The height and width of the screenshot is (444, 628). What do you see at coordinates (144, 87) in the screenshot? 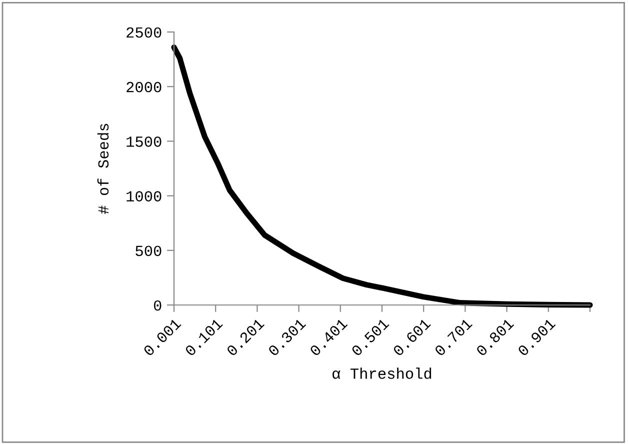
I see `y-tick-label: 2000` at bounding box center [144, 87].